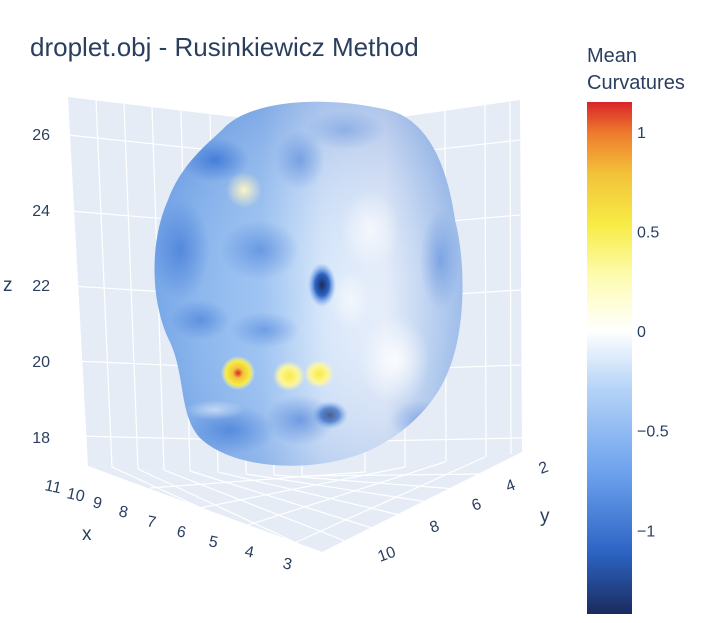 The width and height of the screenshot is (709, 623). What do you see at coordinates (463, 512) in the screenshot?
I see `y-axis: 2 4 6 8 10 y` at bounding box center [463, 512].